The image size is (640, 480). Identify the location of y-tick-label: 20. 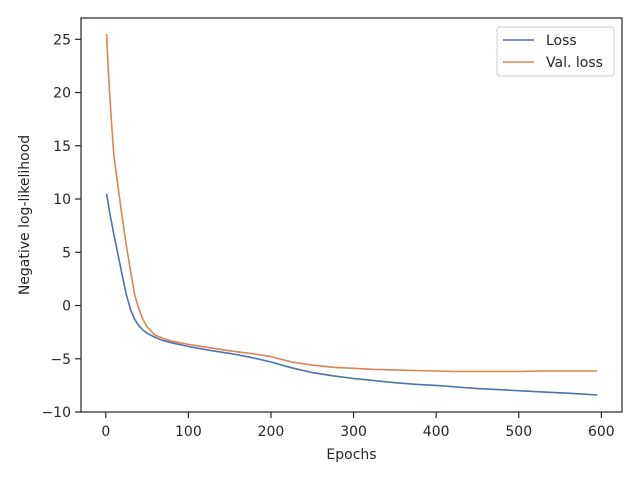
(62, 94).